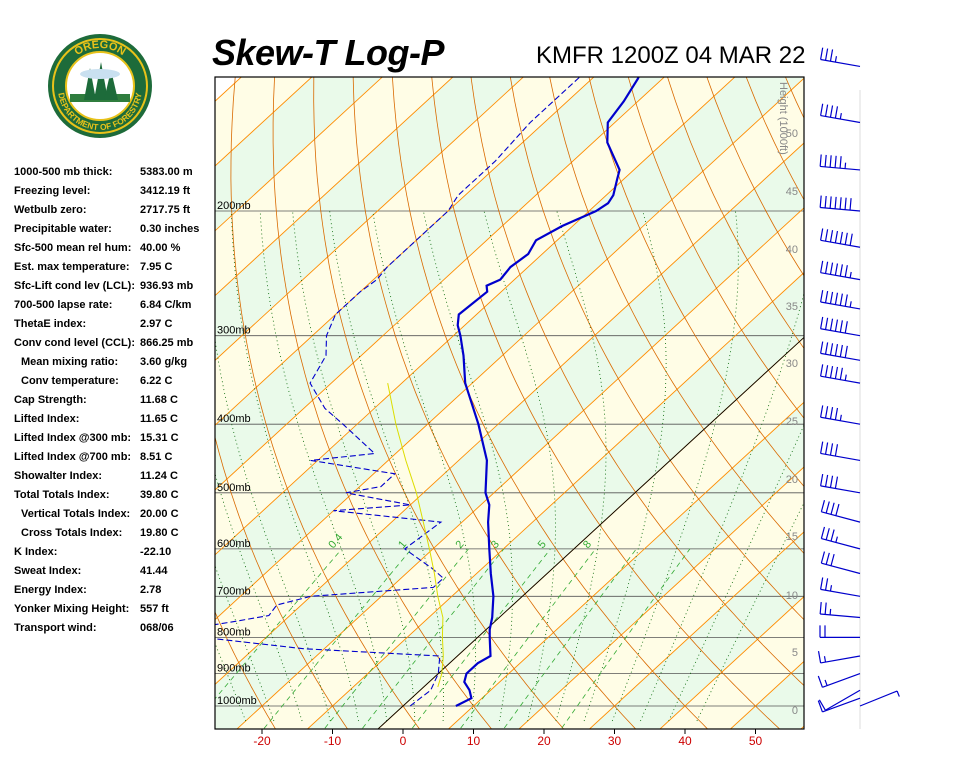 This screenshot has width=960, height=768. What do you see at coordinates (160, 248) in the screenshot?
I see `index-value: 40.00 %` at bounding box center [160, 248].